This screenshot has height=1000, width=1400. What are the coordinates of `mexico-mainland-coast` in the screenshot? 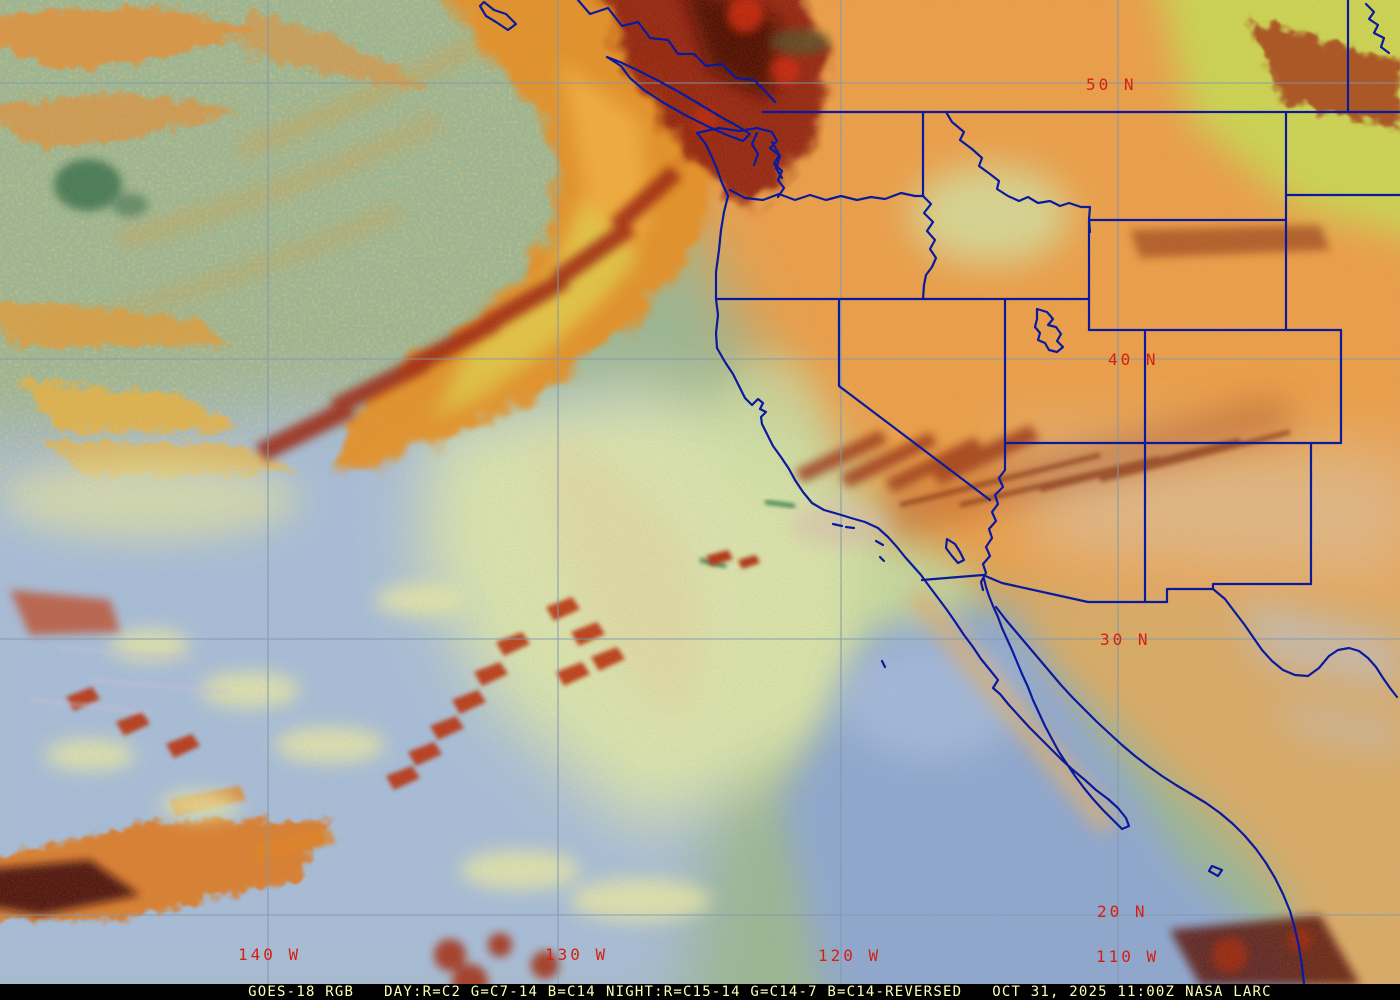 It's located at (1150, 794).